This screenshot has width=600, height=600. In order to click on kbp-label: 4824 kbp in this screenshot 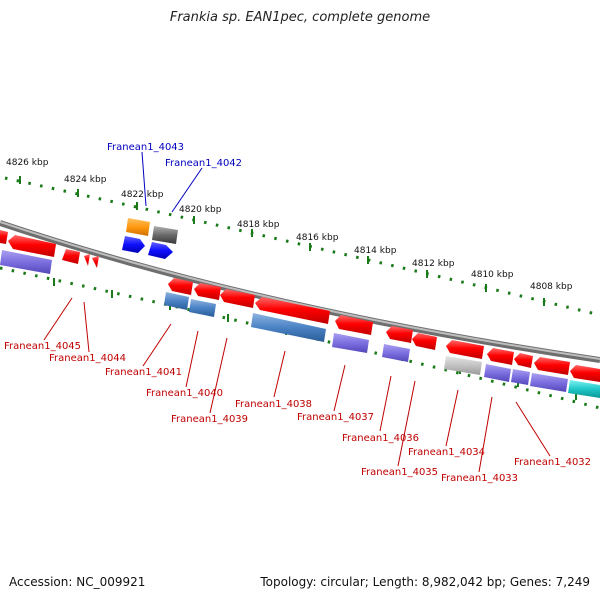, I will do `click(85, 180)`.